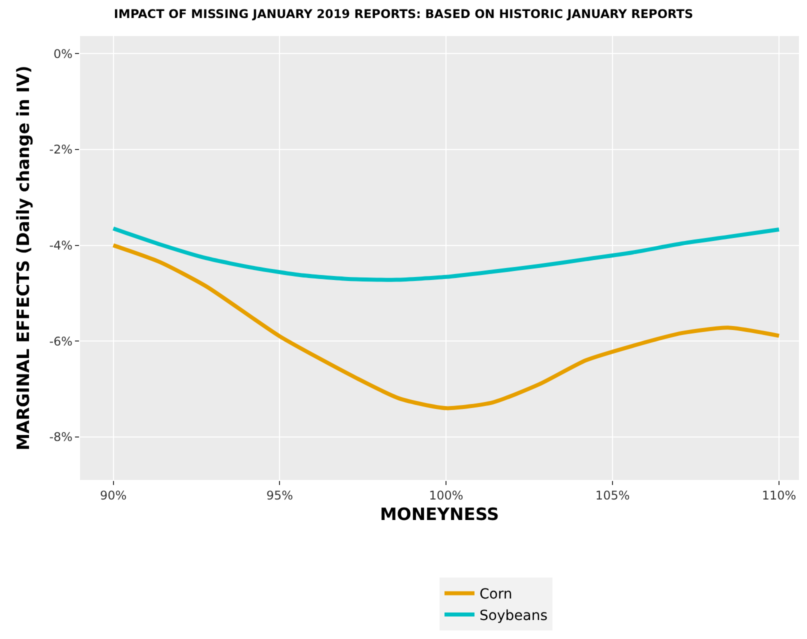 Image resolution: width=807 pixels, height=639 pixels. What do you see at coordinates (280, 495) in the screenshot?
I see `x-tick-label: 95%` at bounding box center [280, 495].